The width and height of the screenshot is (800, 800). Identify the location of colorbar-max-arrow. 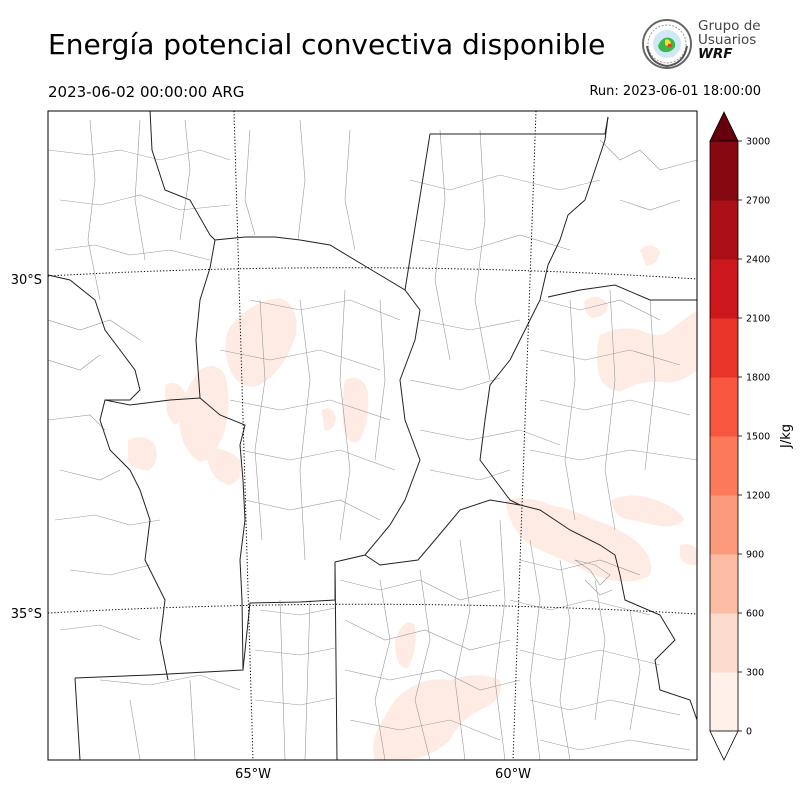
(724, 126).